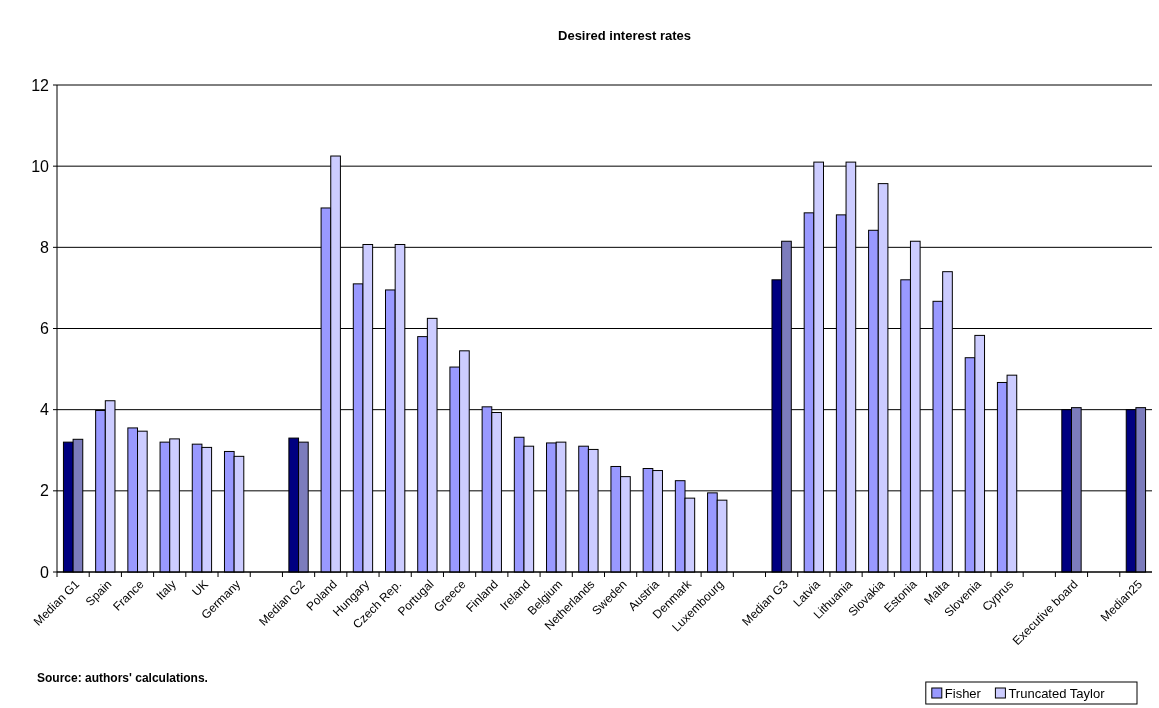  I want to click on y-tick-label: 0, so click(45, 572).